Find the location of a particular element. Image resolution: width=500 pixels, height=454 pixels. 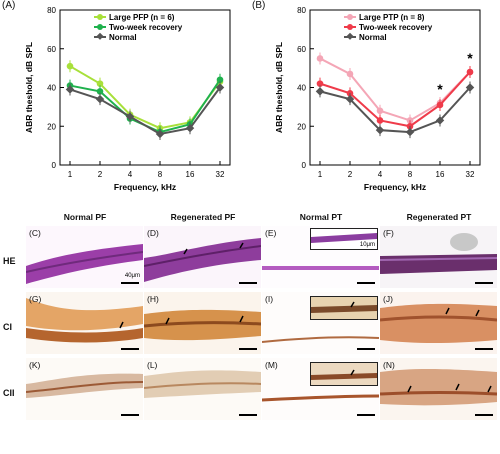

panel-label-m: (M) is located at coordinates (271, 365).